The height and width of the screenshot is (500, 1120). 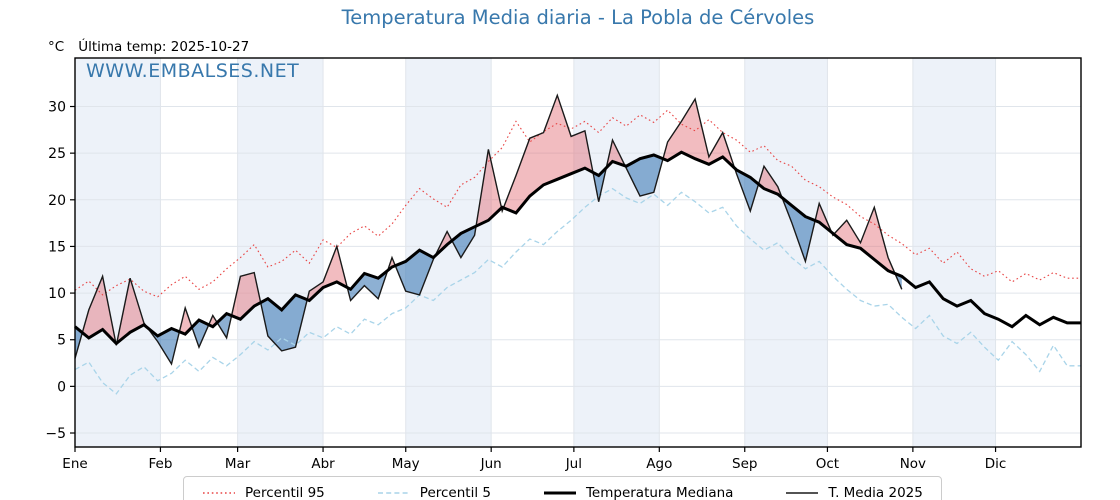 What do you see at coordinates (802, 493) in the screenshot?
I see `legend-sample-media-2025` at bounding box center [802, 493].